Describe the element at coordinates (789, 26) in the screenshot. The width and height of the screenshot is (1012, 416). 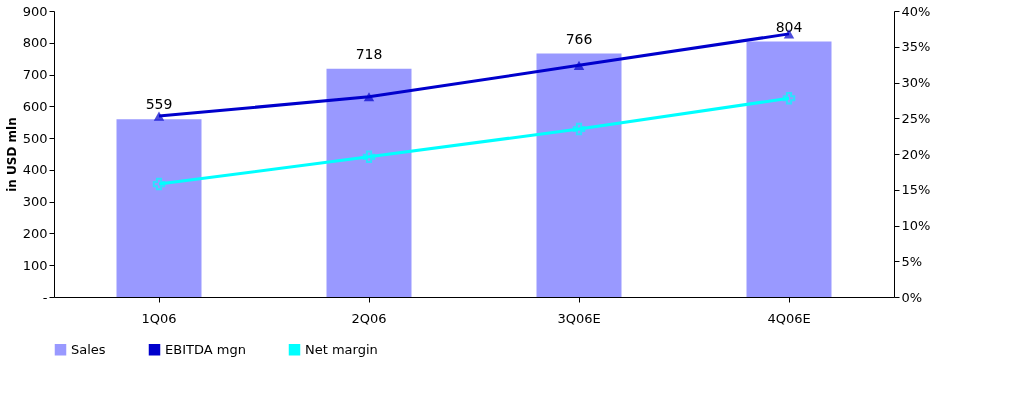
I see `data-label: 804` at that location.